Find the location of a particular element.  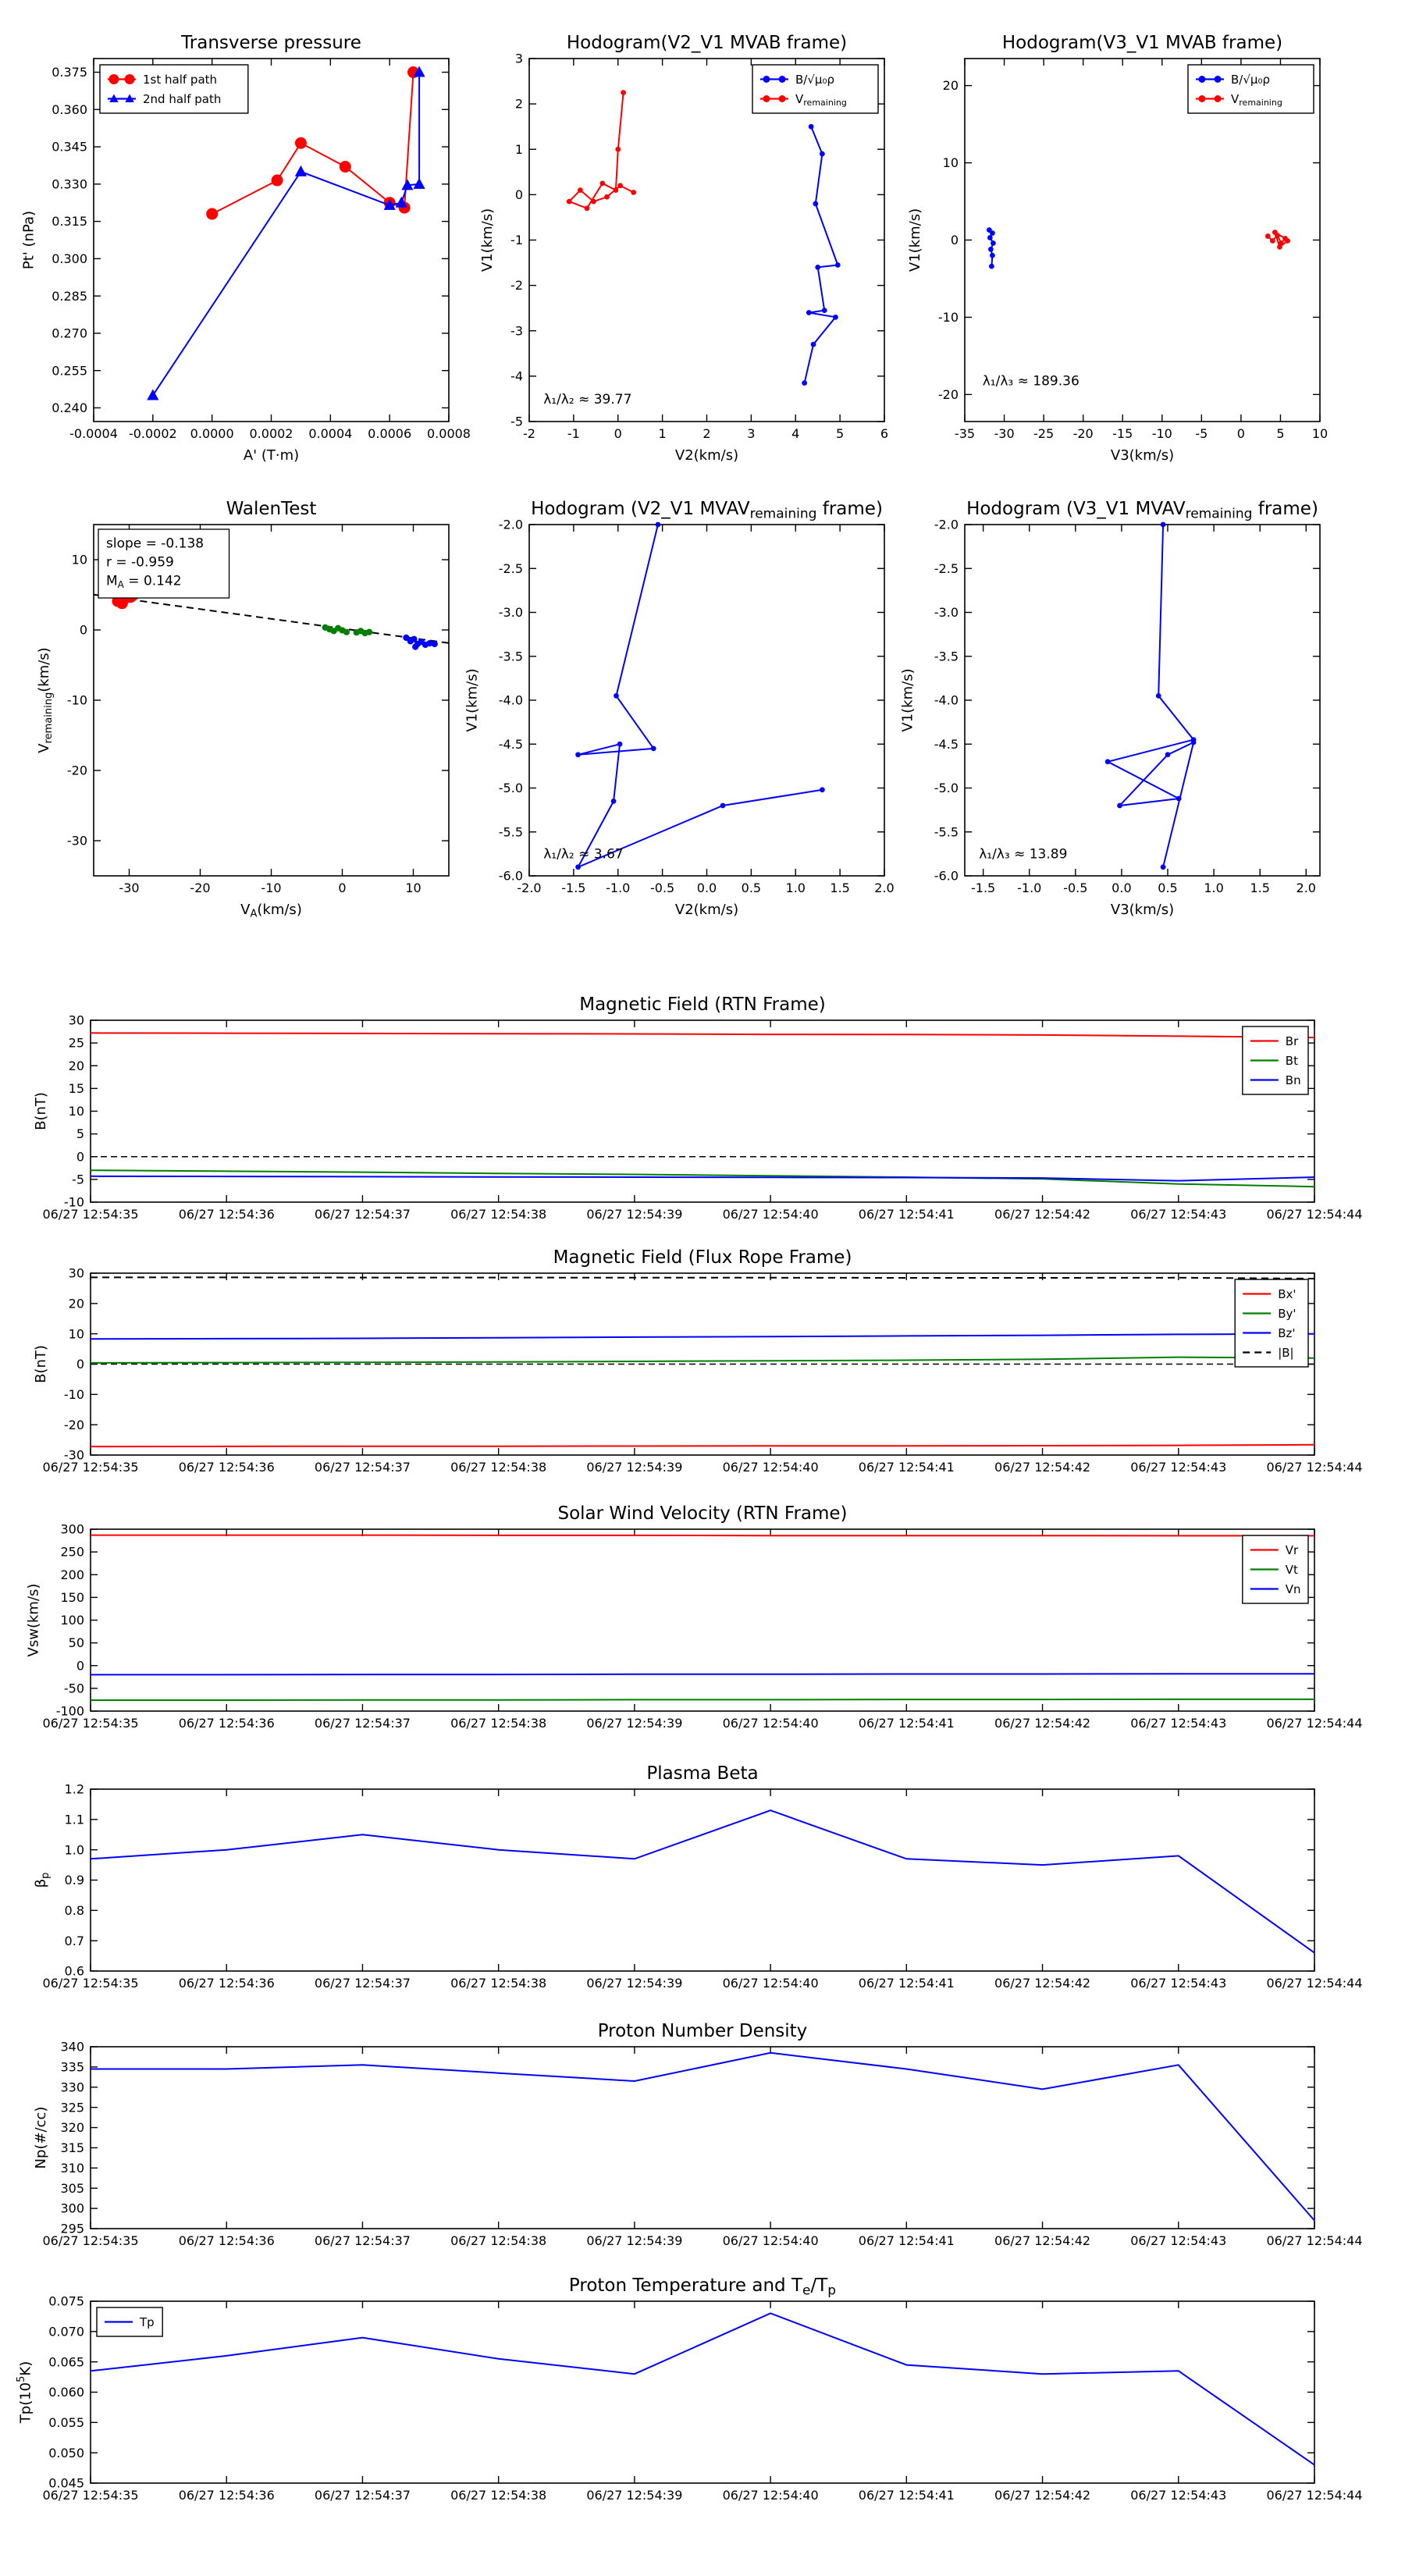

magnetic-field-rtn-legend-label: Bt is located at coordinates (1292, 1061).